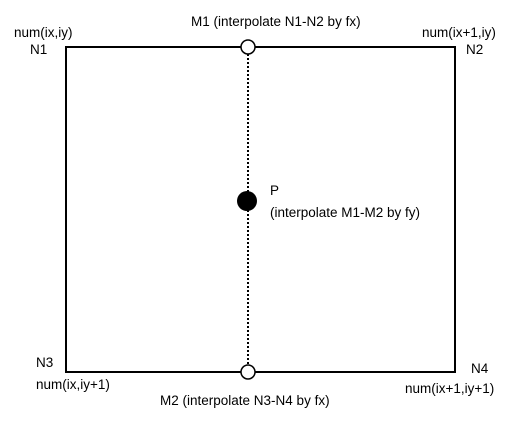 The height and width of the screenshot is (425, 532). What do you see at coordinates (43, 32) in the screenshot?
I see `n1-num-label: num(ix,iy)` at bounding box center [43, 32].